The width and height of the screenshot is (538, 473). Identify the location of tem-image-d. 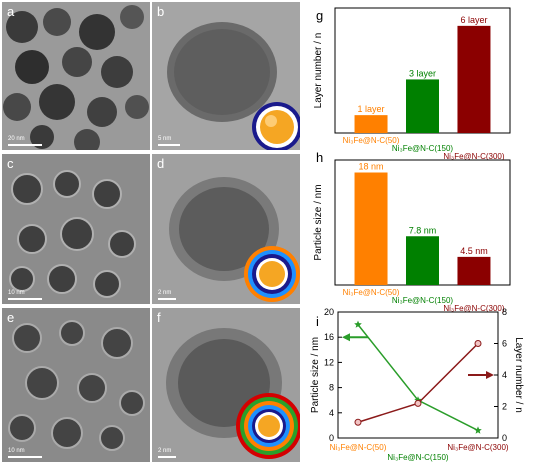
(226, 229).